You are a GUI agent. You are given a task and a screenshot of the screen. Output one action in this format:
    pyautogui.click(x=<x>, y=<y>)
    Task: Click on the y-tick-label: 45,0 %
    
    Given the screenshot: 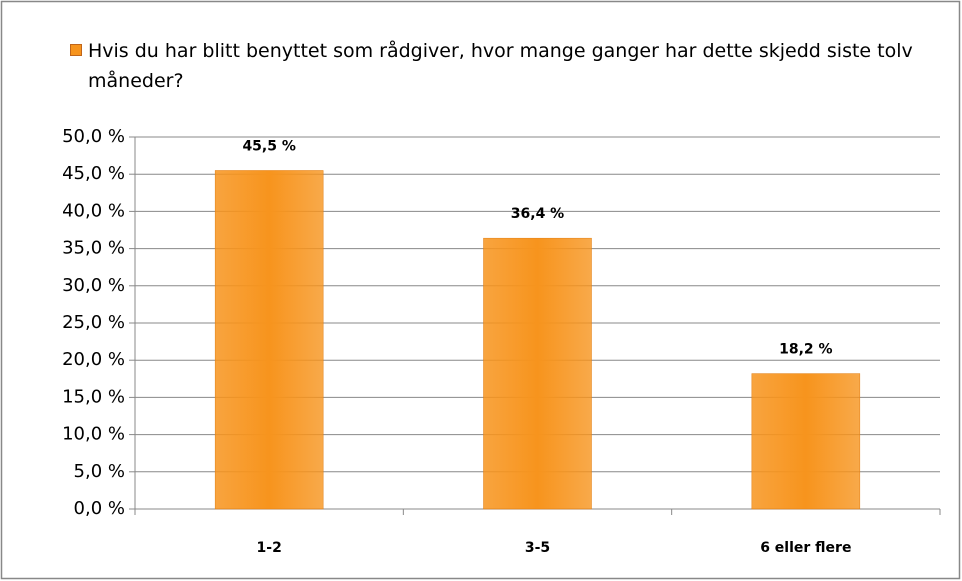 What is the action you would take?
    pyautogui.click(x=93, y=173)
    